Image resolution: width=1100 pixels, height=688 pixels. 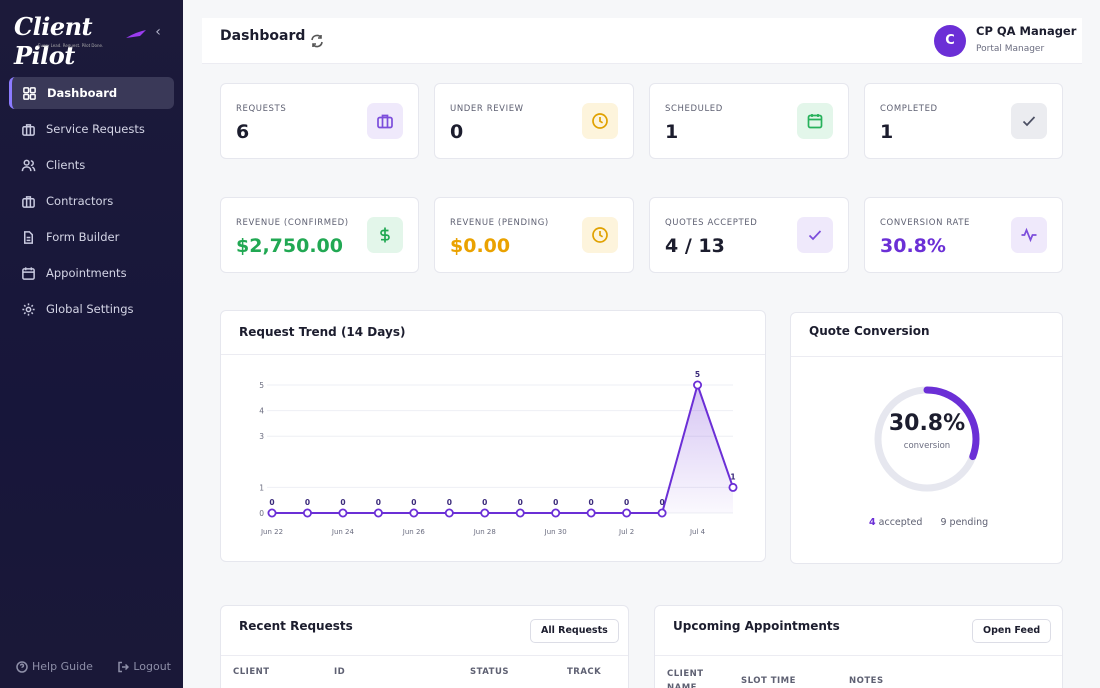 I want to click on series-line, so click(x=503, y=447).